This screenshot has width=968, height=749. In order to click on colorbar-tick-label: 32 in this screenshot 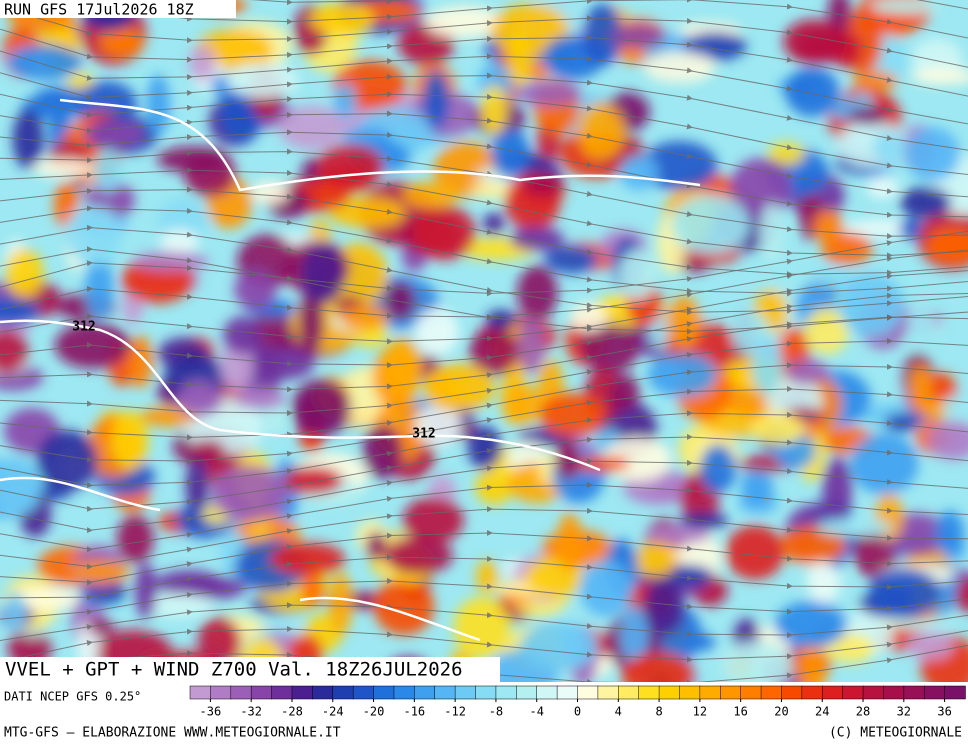, I will do `click(904, 712)`.